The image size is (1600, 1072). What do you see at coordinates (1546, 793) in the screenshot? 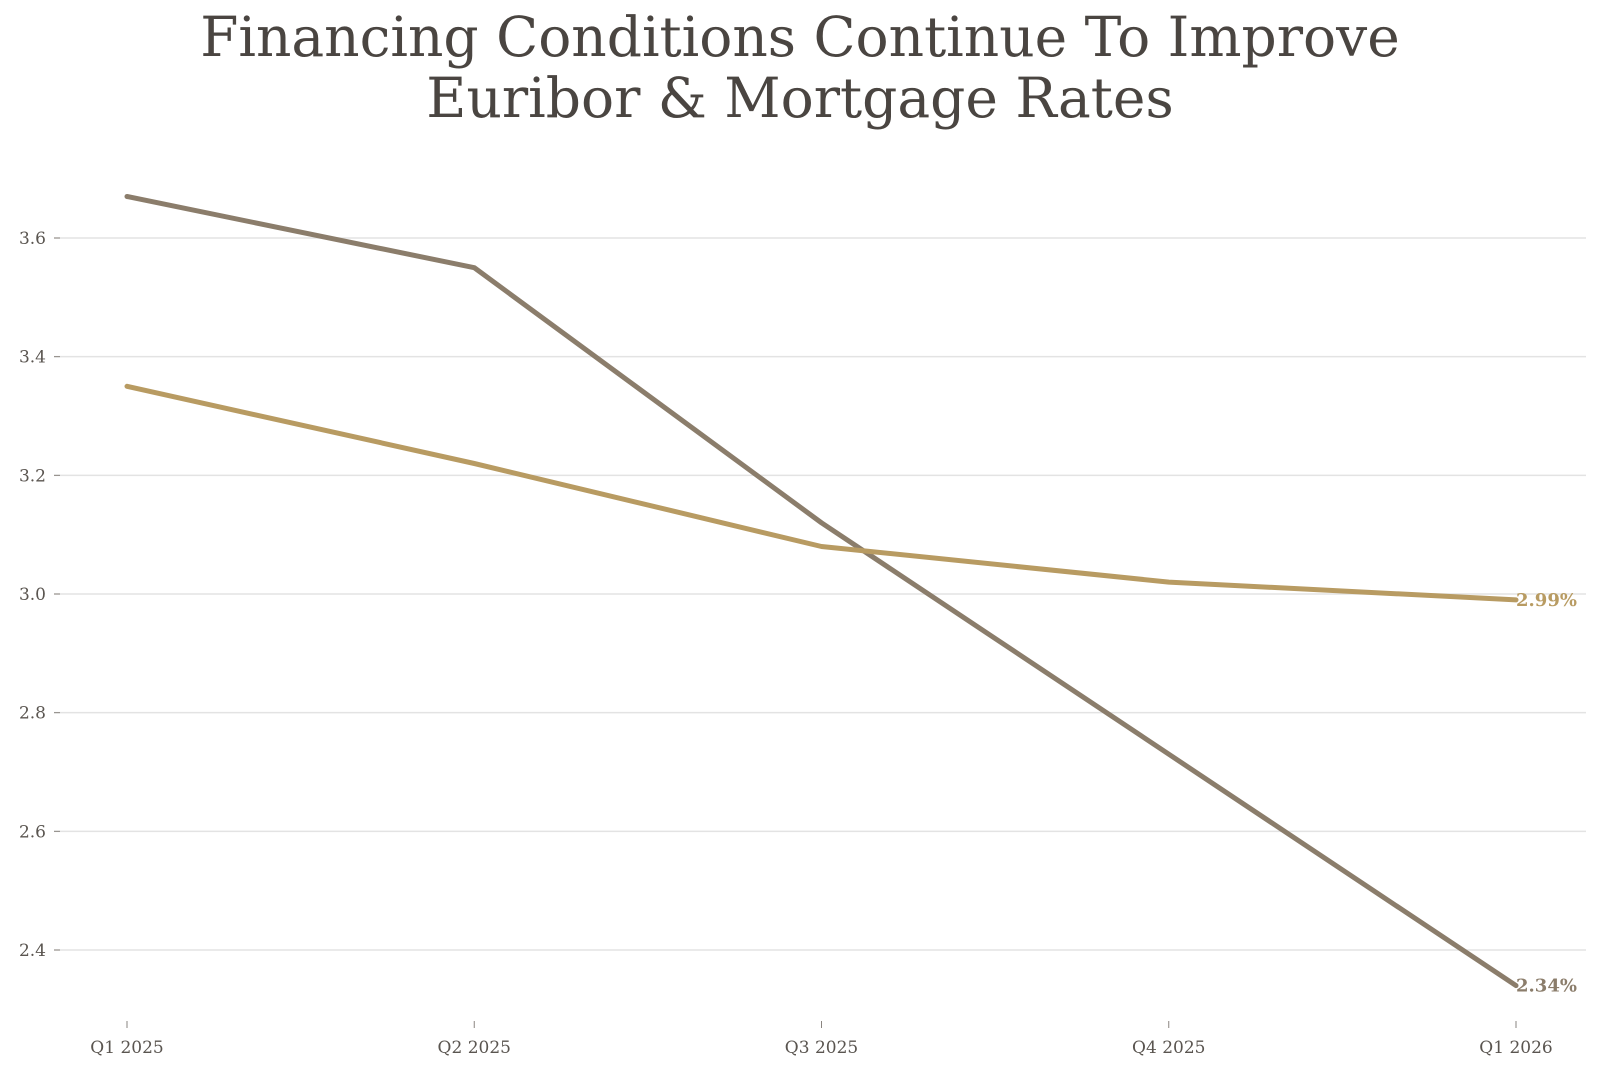
I see `end-labels: 2.34% 2.99%` at bounding box center [1546, 793].